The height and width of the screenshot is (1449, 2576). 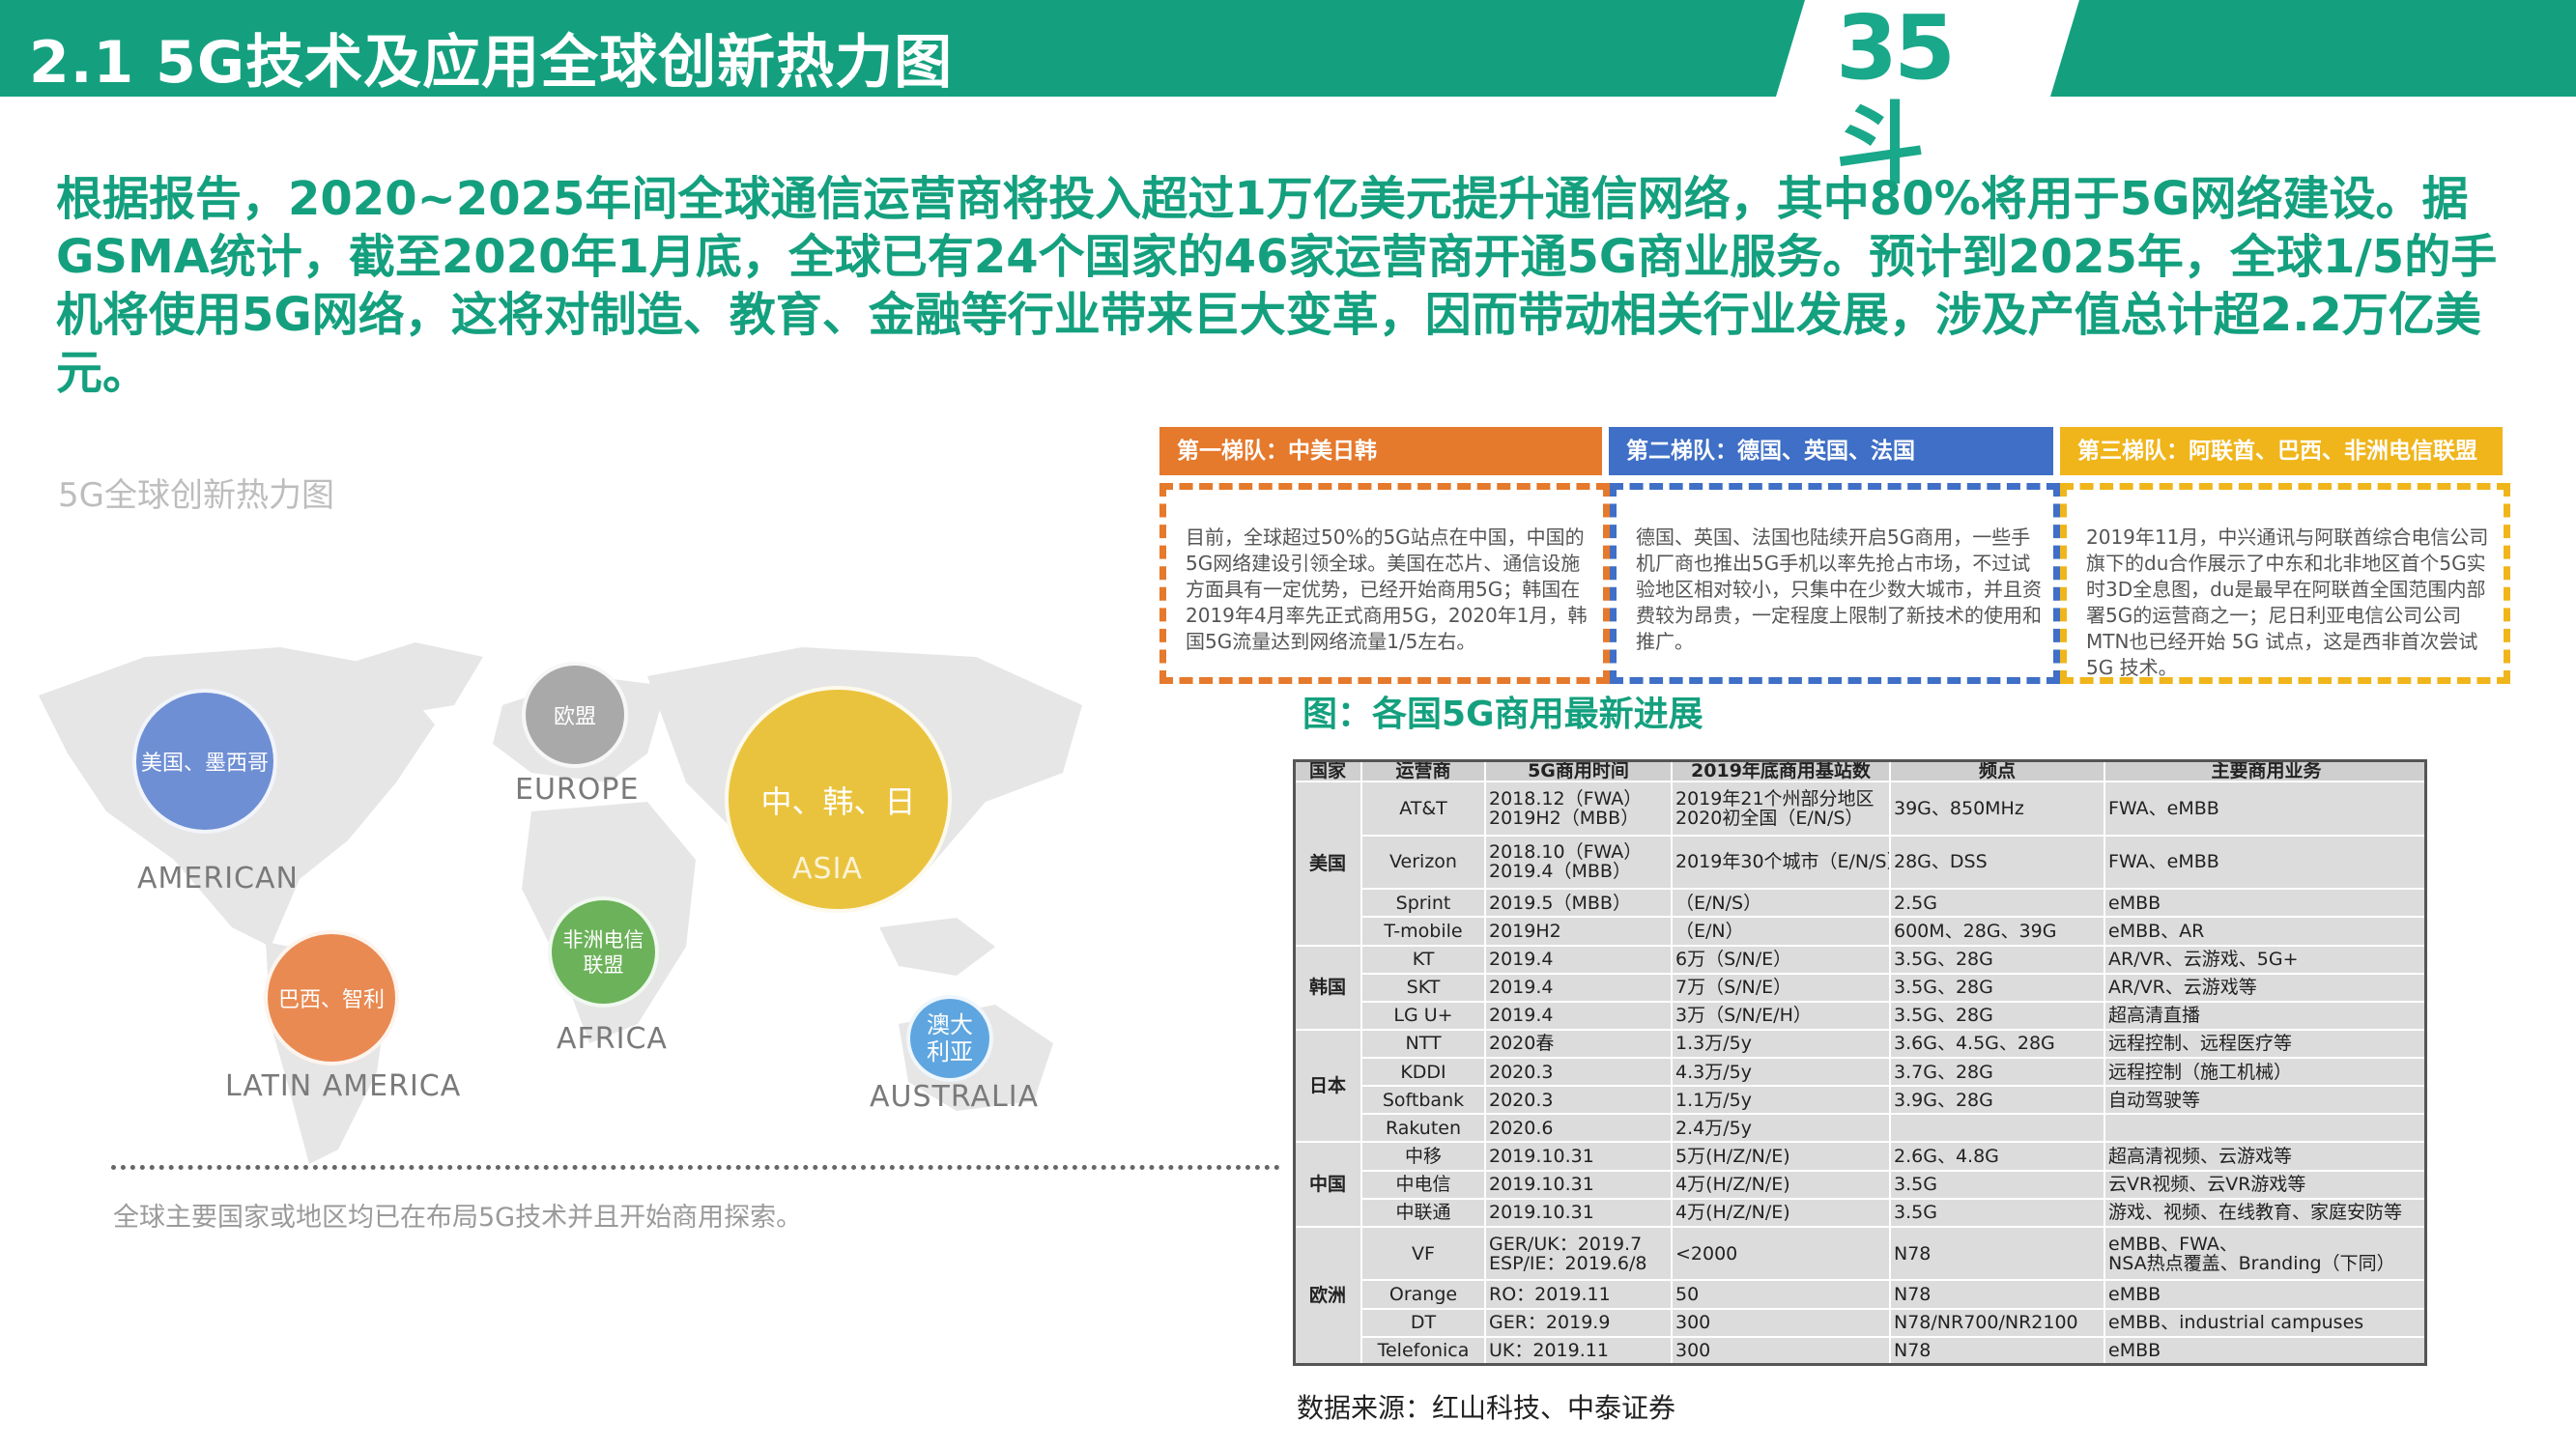 I want to click on table-cell: N78/NR700/NR2100, so click(x=1997, y=1322).